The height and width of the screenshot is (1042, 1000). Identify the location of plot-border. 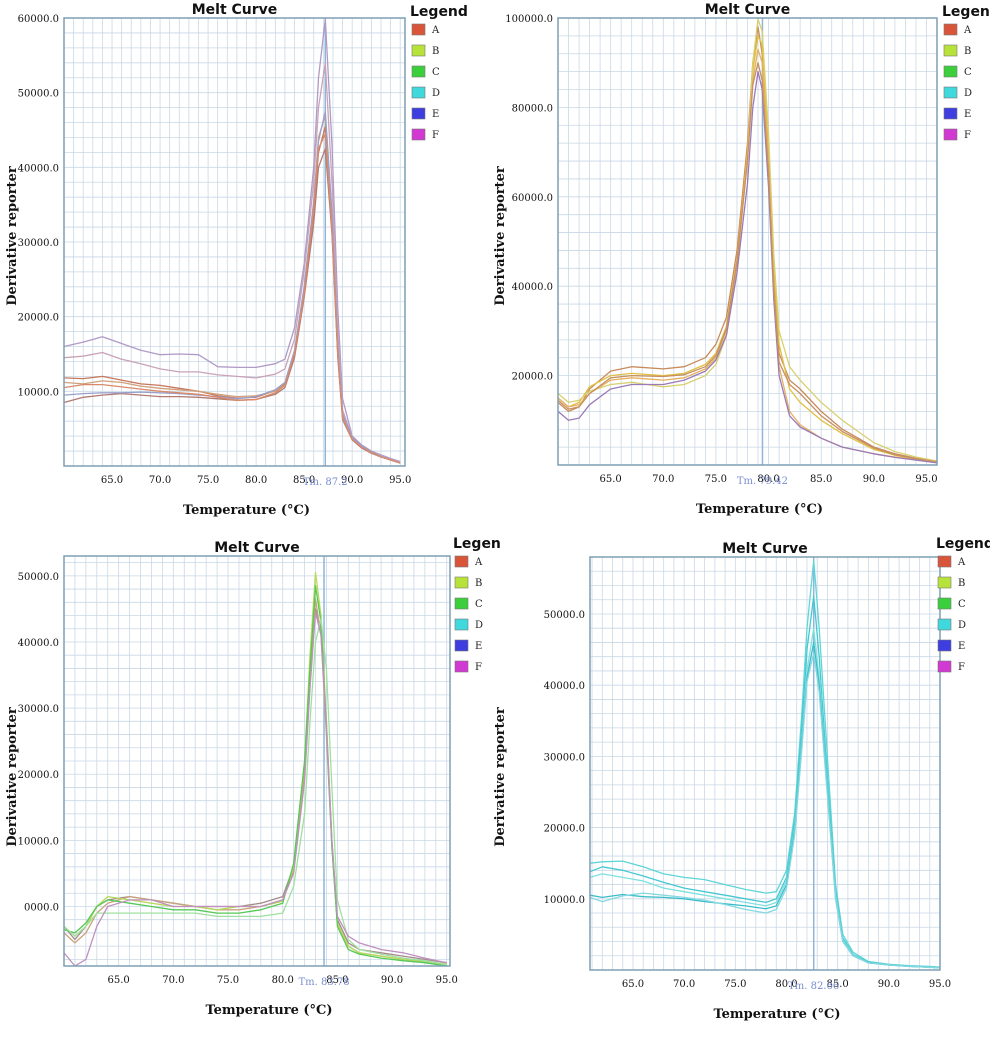
(765, 763).